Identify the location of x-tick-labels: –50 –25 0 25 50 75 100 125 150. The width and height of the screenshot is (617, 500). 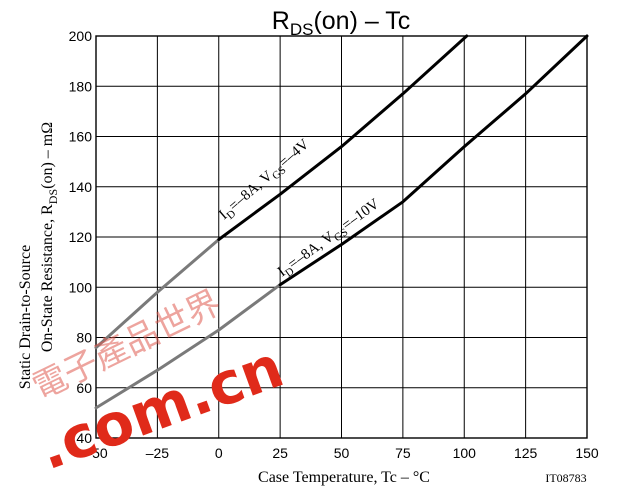
(341, 453).